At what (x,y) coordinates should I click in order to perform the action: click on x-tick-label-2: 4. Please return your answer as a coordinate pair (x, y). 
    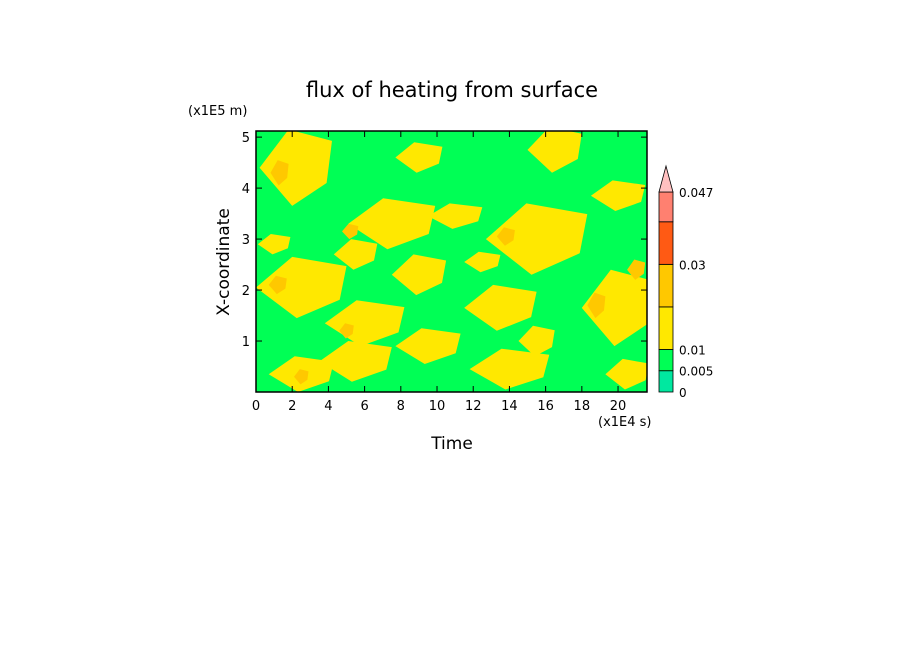
    Looking at the image, I should click on (328, 406).